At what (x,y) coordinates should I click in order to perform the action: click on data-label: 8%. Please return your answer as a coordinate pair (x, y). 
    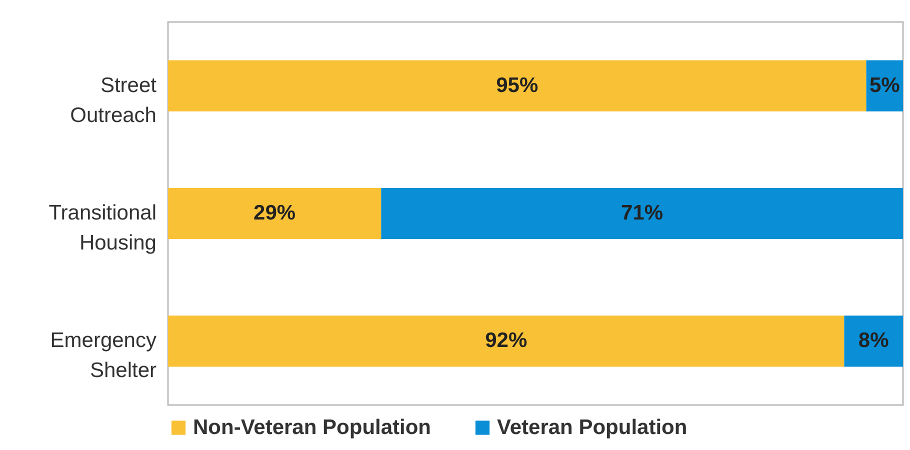
    Looking at the image, I should click on (874, 340).